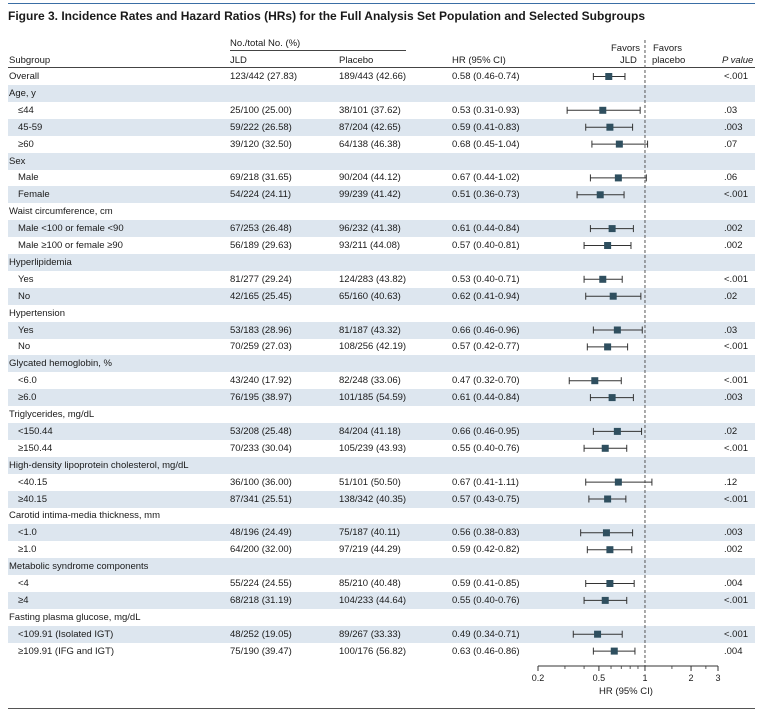 This screenshot has width=763, height=717. I want to click on hr-value: 0.61 (0.44-0.84), so click(486, 229).